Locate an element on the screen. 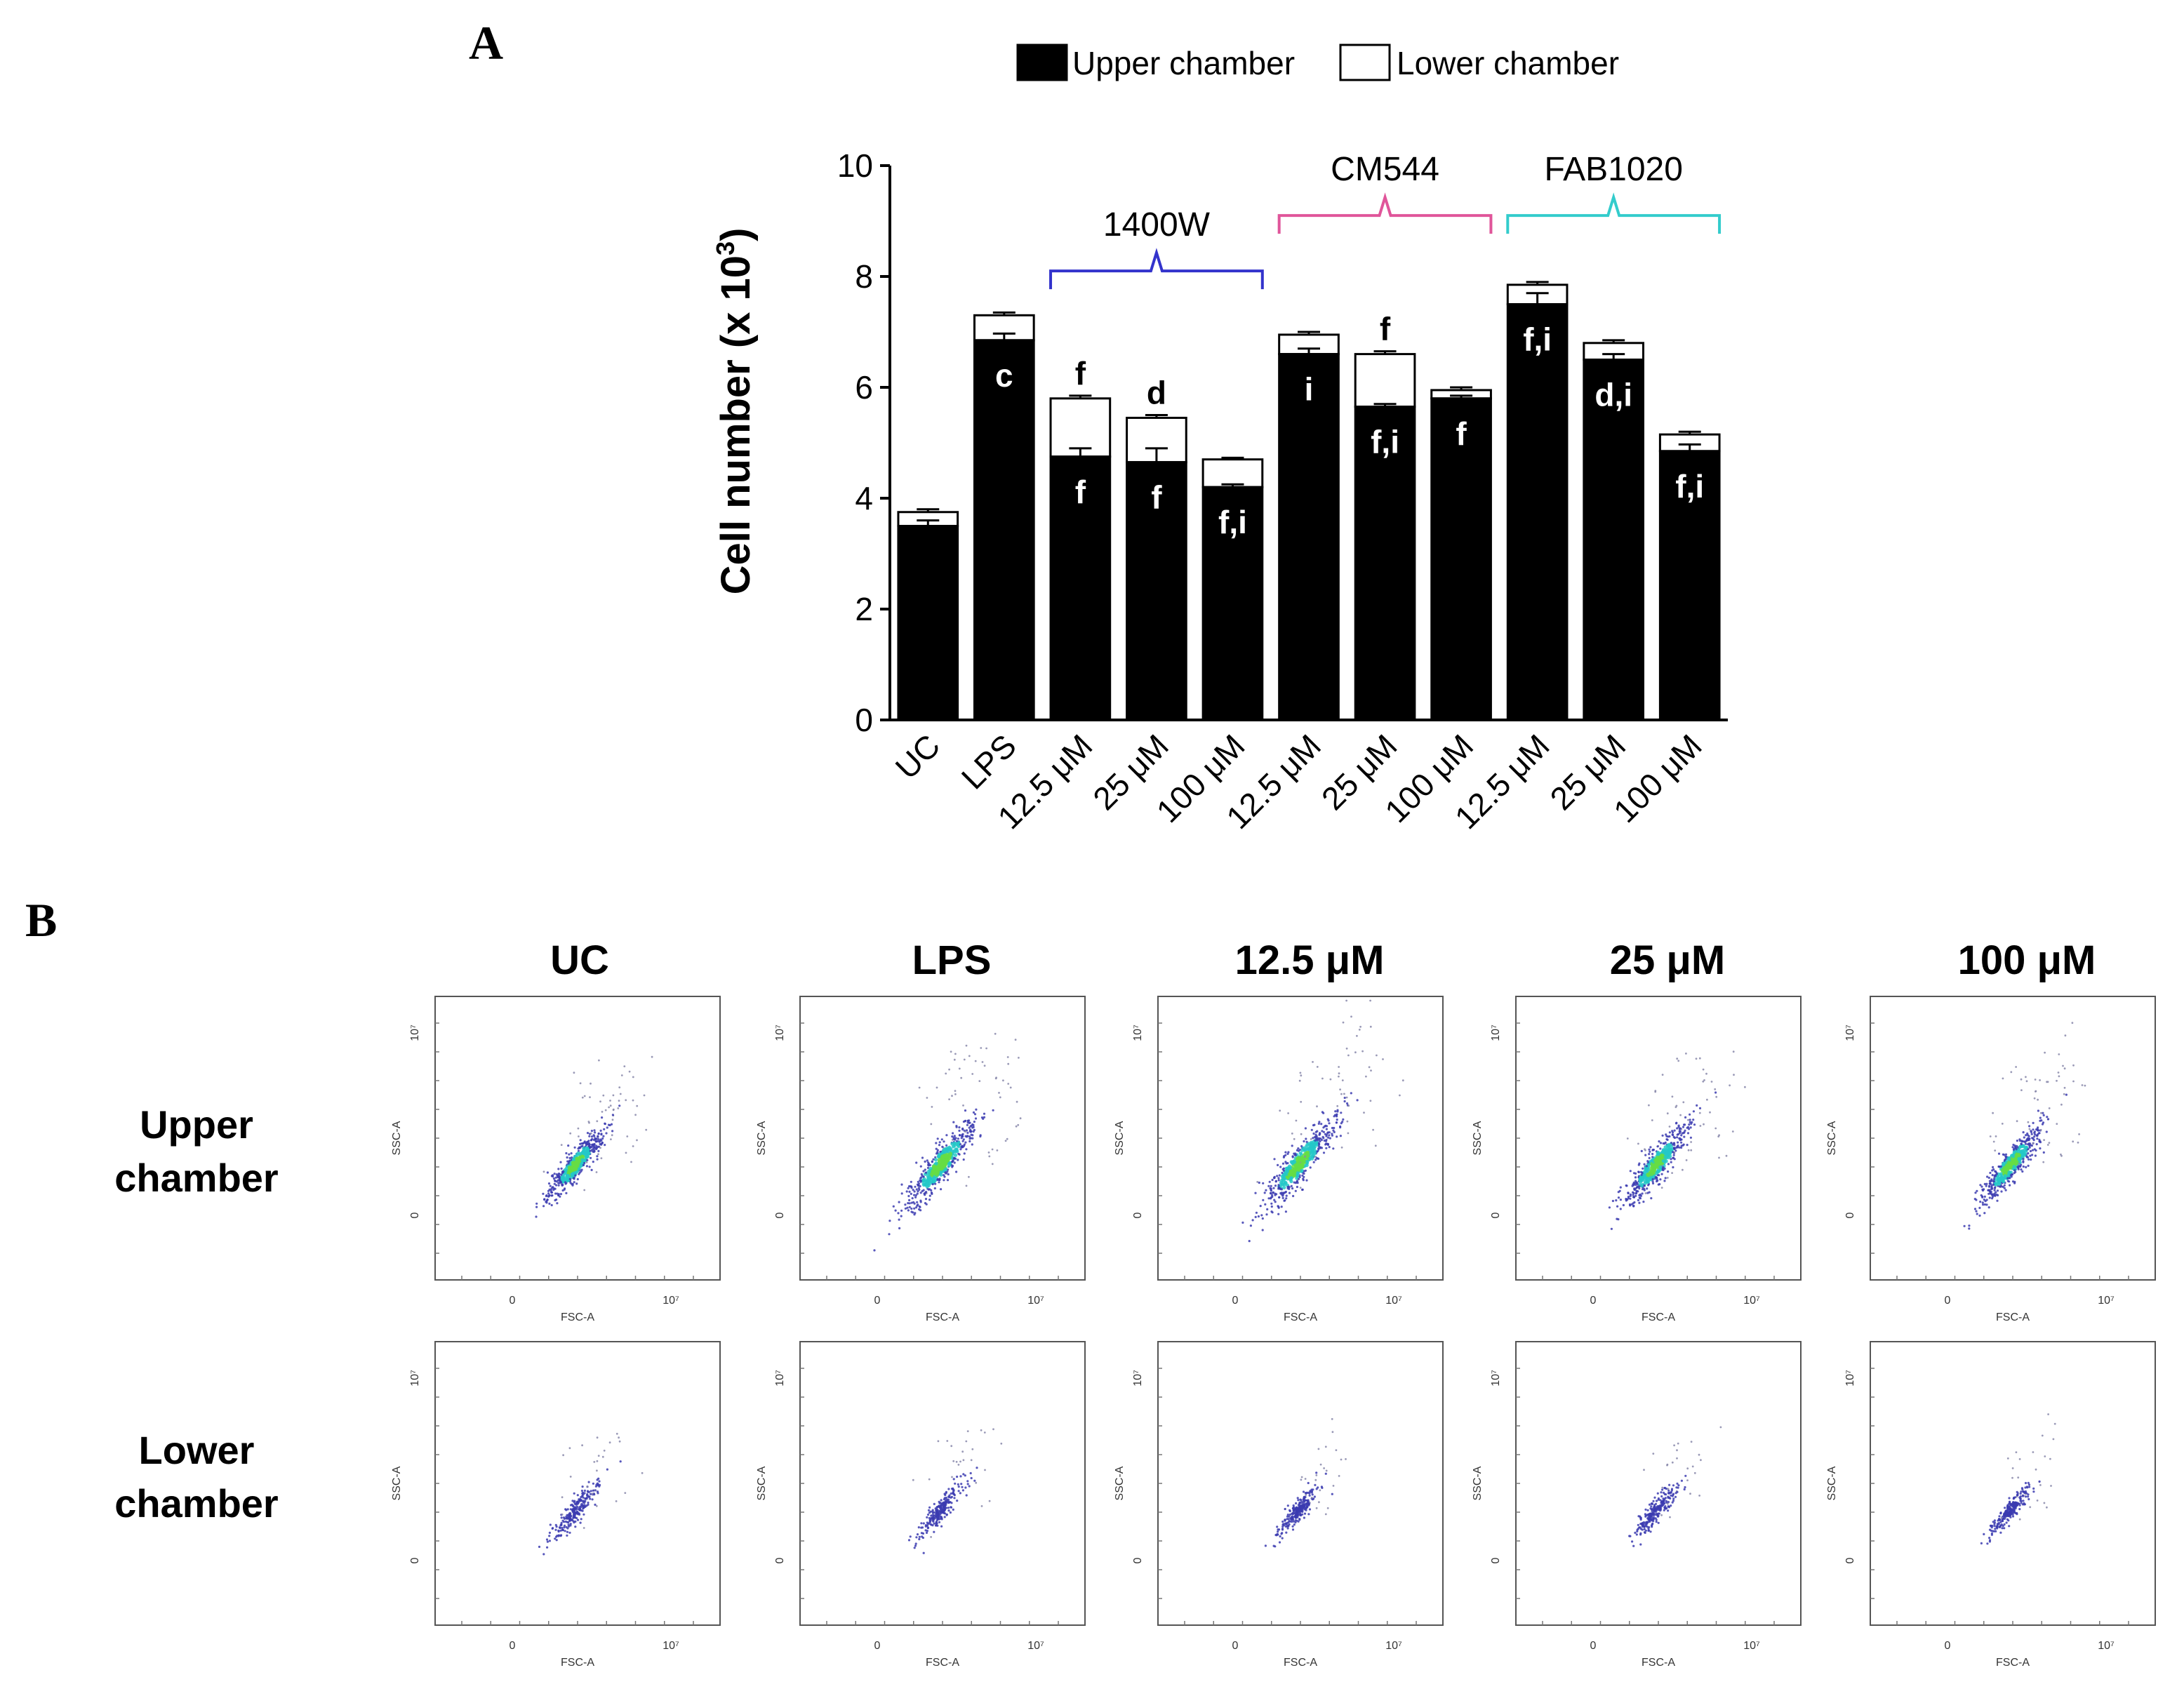 Image resolution: width=2184 pixels, height=1689 pixels. y-axis-label: SSC-A is located at coordinates (397, 1138).